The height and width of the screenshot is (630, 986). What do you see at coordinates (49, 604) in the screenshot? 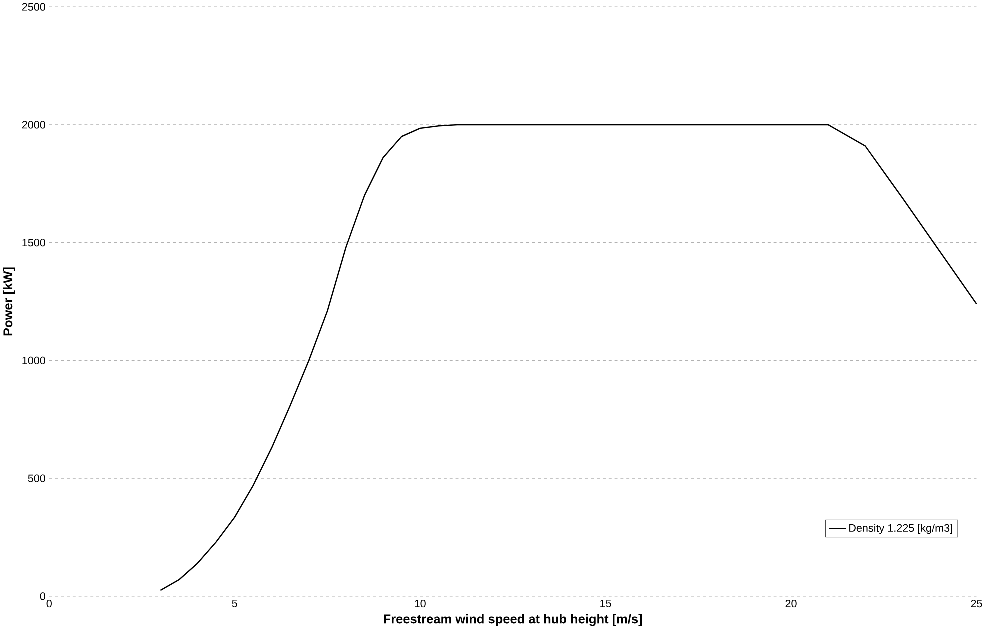
I see `x-tick-label: 0` at bounding box center [49, 604].